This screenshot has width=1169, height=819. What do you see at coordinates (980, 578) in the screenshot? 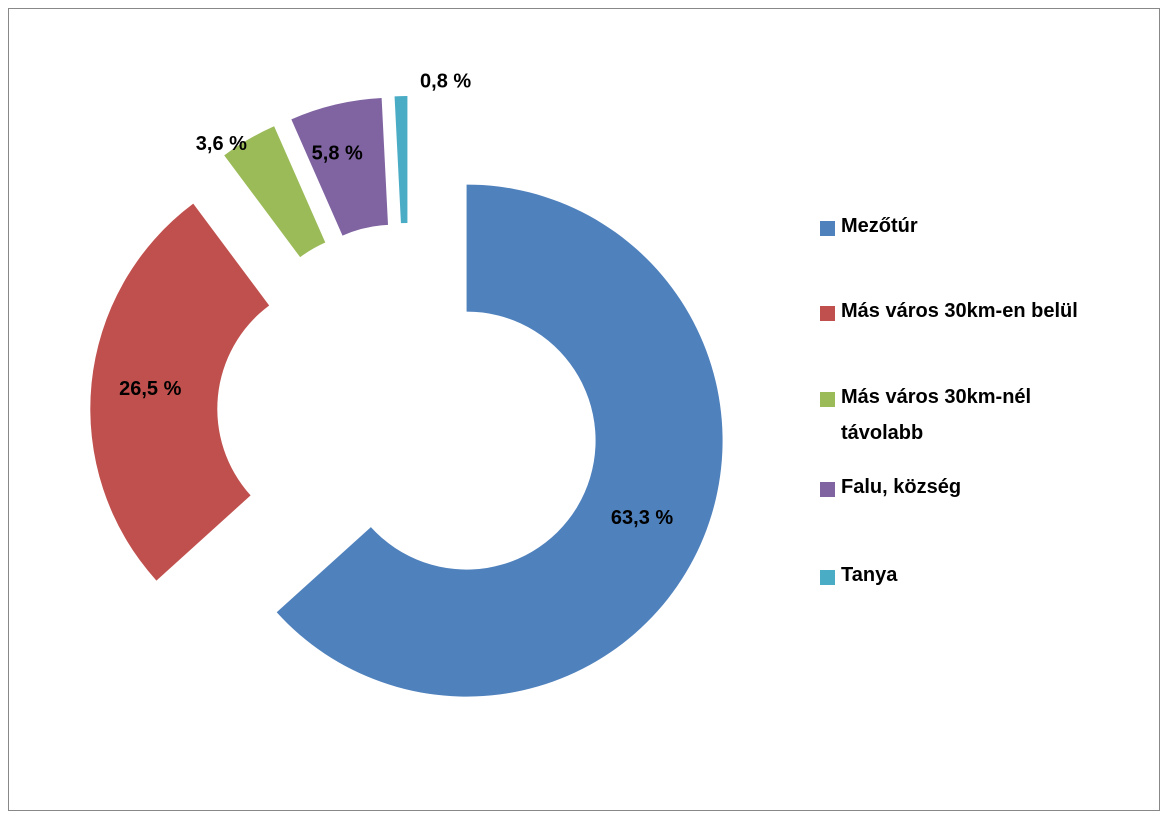
I see `legend-item: Tanya` at bounding box center [980, 578].